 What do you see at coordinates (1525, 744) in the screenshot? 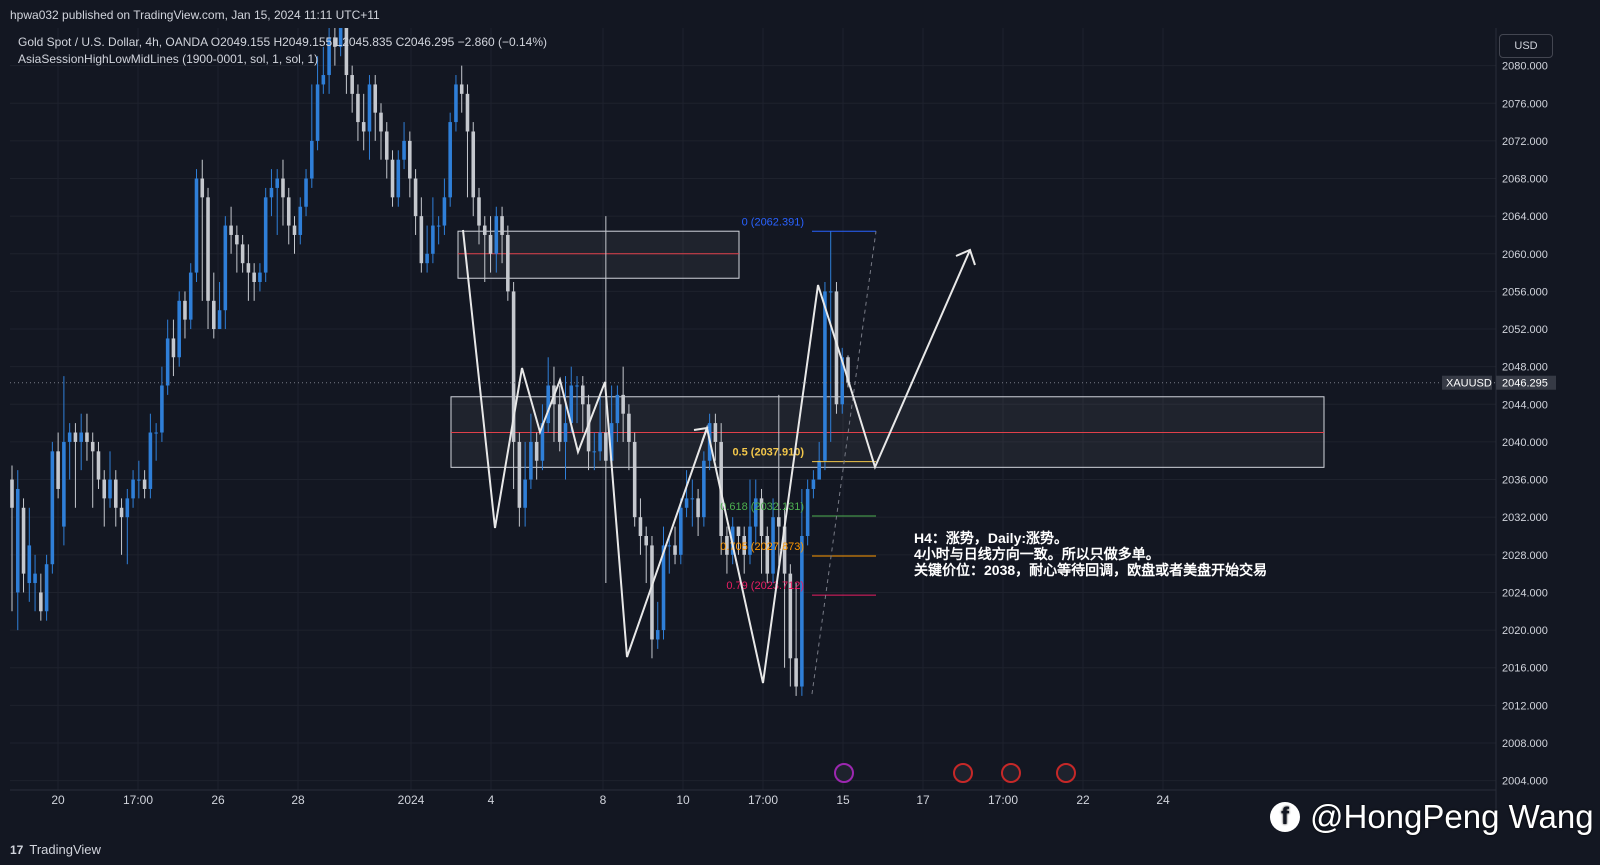
I see `y-tick-label: 2008.000` at bounding box center [1525, 744].